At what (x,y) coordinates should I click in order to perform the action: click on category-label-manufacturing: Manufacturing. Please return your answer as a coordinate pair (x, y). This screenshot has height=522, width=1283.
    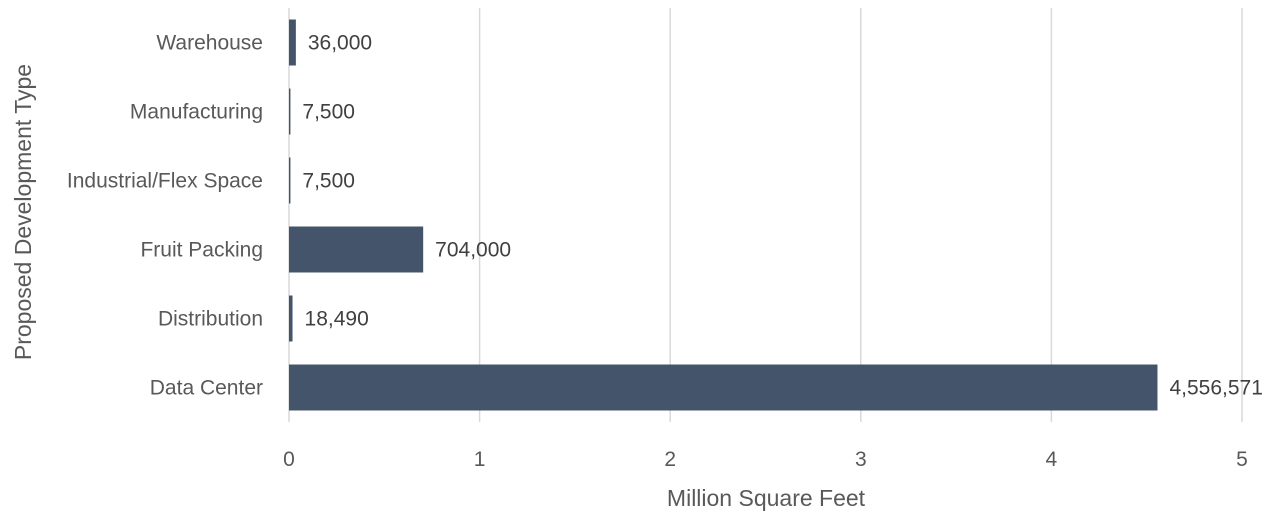
    Looking at the image, I should click on (196, 112).